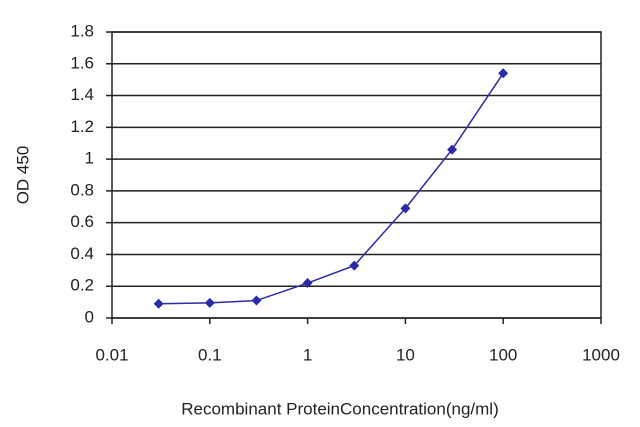 The image size is (640, 427). What do you see at coordinates (340, 408) in the screenshot?
I see `x-axis-label: Recombinant ProteinConcentration(ng/ml)` at bounding box center [340, 408].